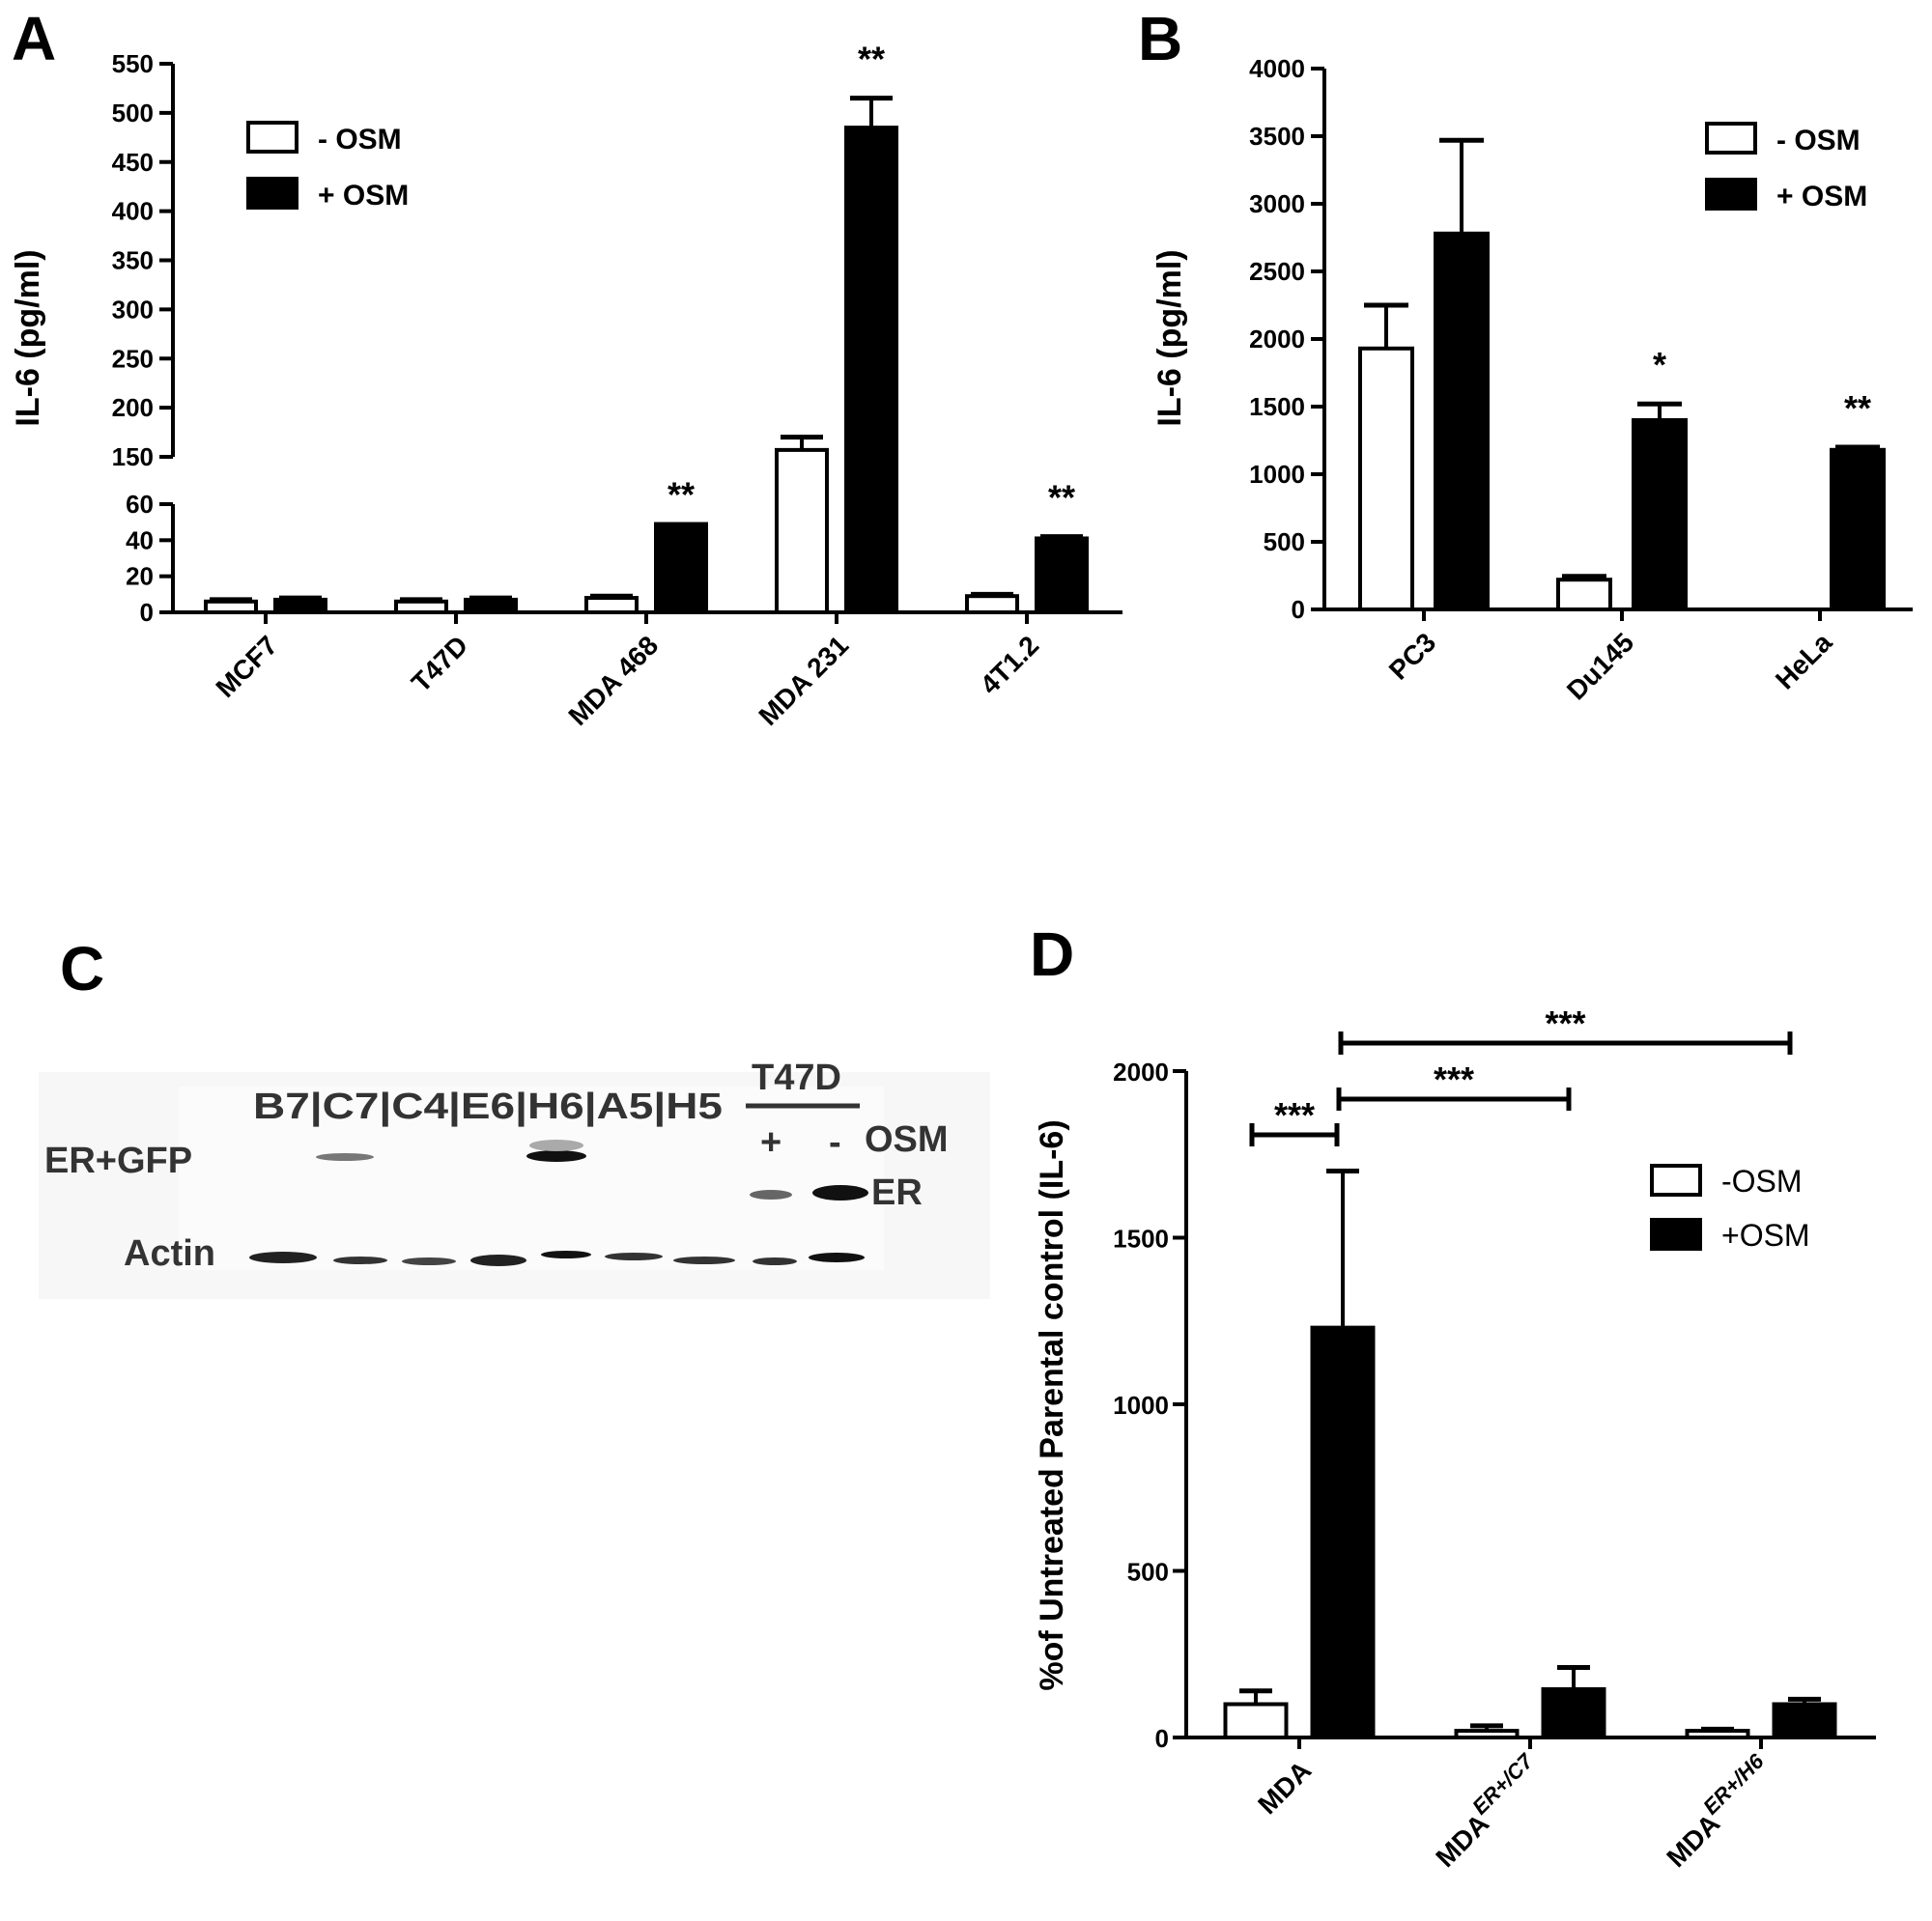 Image resolution: width=1932 pixels, height=1921 pixels. I want to click on bar-du145-plus-osm, so click(1660, 514).